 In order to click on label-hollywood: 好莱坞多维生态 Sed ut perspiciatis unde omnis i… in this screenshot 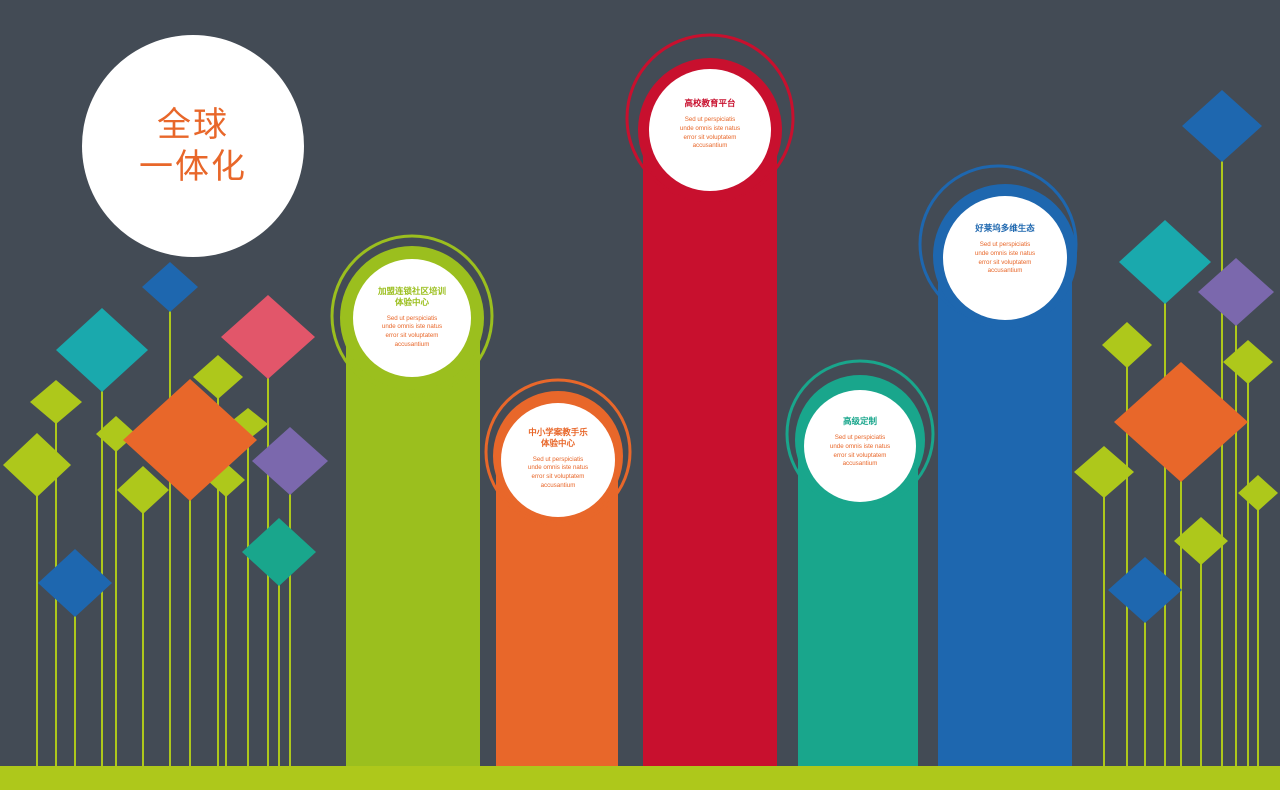, I will do `click(1005, 250)`.